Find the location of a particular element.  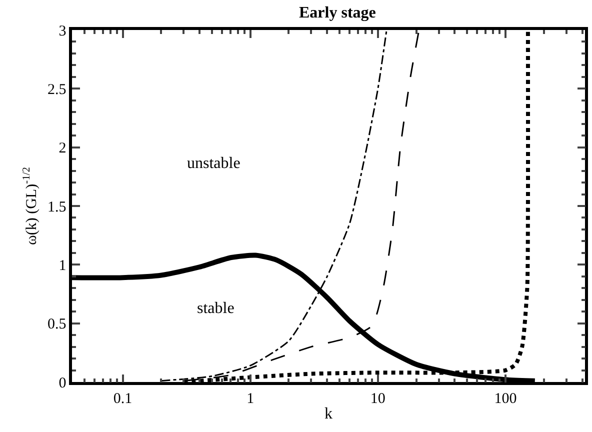

y-tick-label: 0.5 is located at coordinates (57, 324).